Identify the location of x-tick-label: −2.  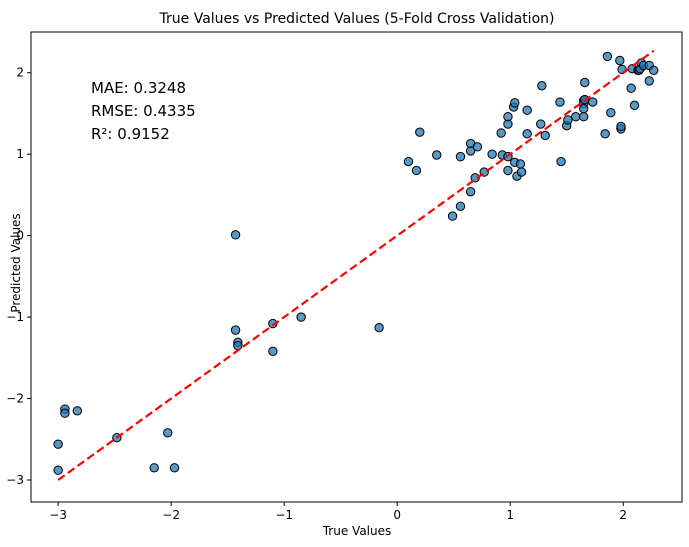
(171, 515).